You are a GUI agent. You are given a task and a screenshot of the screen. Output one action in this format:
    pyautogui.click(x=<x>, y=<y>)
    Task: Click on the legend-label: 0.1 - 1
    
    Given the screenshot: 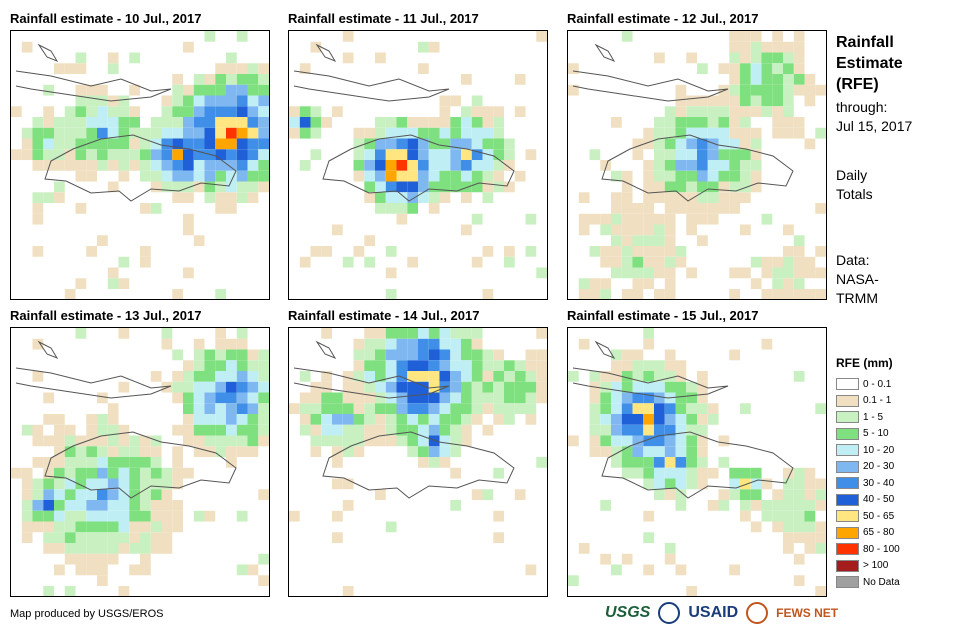 What is the action you would take?
    pyautogui.click(x=877, y=401)
    